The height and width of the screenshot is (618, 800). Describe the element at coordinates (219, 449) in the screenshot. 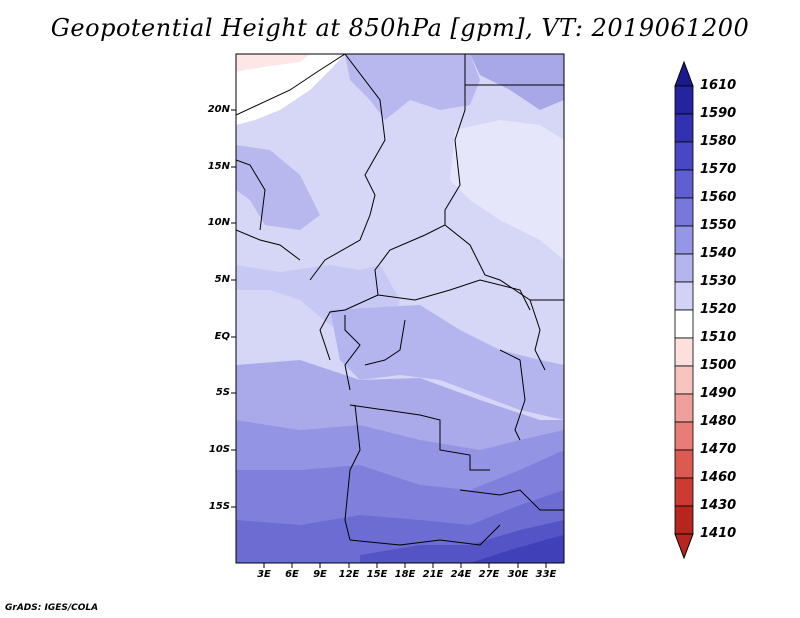

I see `lat-label: 10S` at that location.